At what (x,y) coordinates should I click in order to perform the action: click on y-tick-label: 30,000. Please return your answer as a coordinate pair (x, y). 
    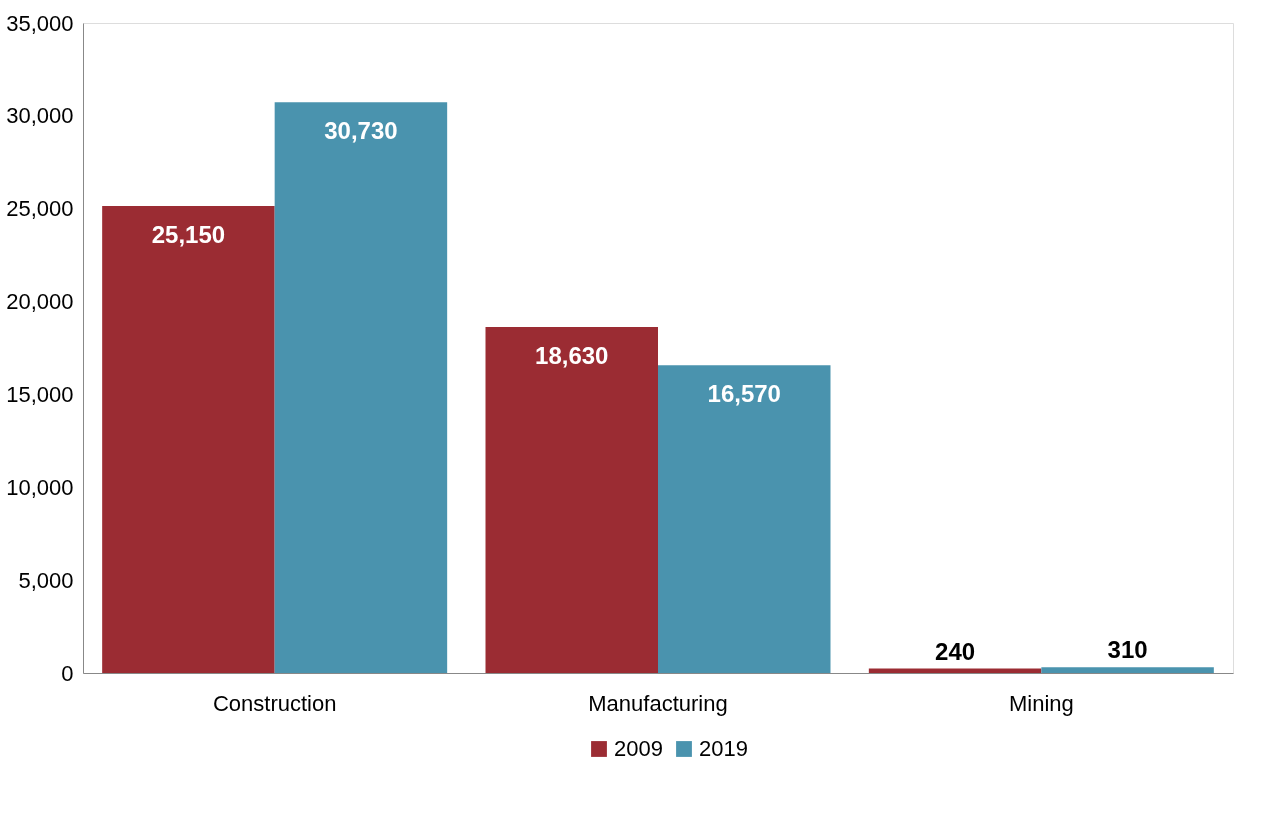
    Looking at the image, I should click on (40, 116).